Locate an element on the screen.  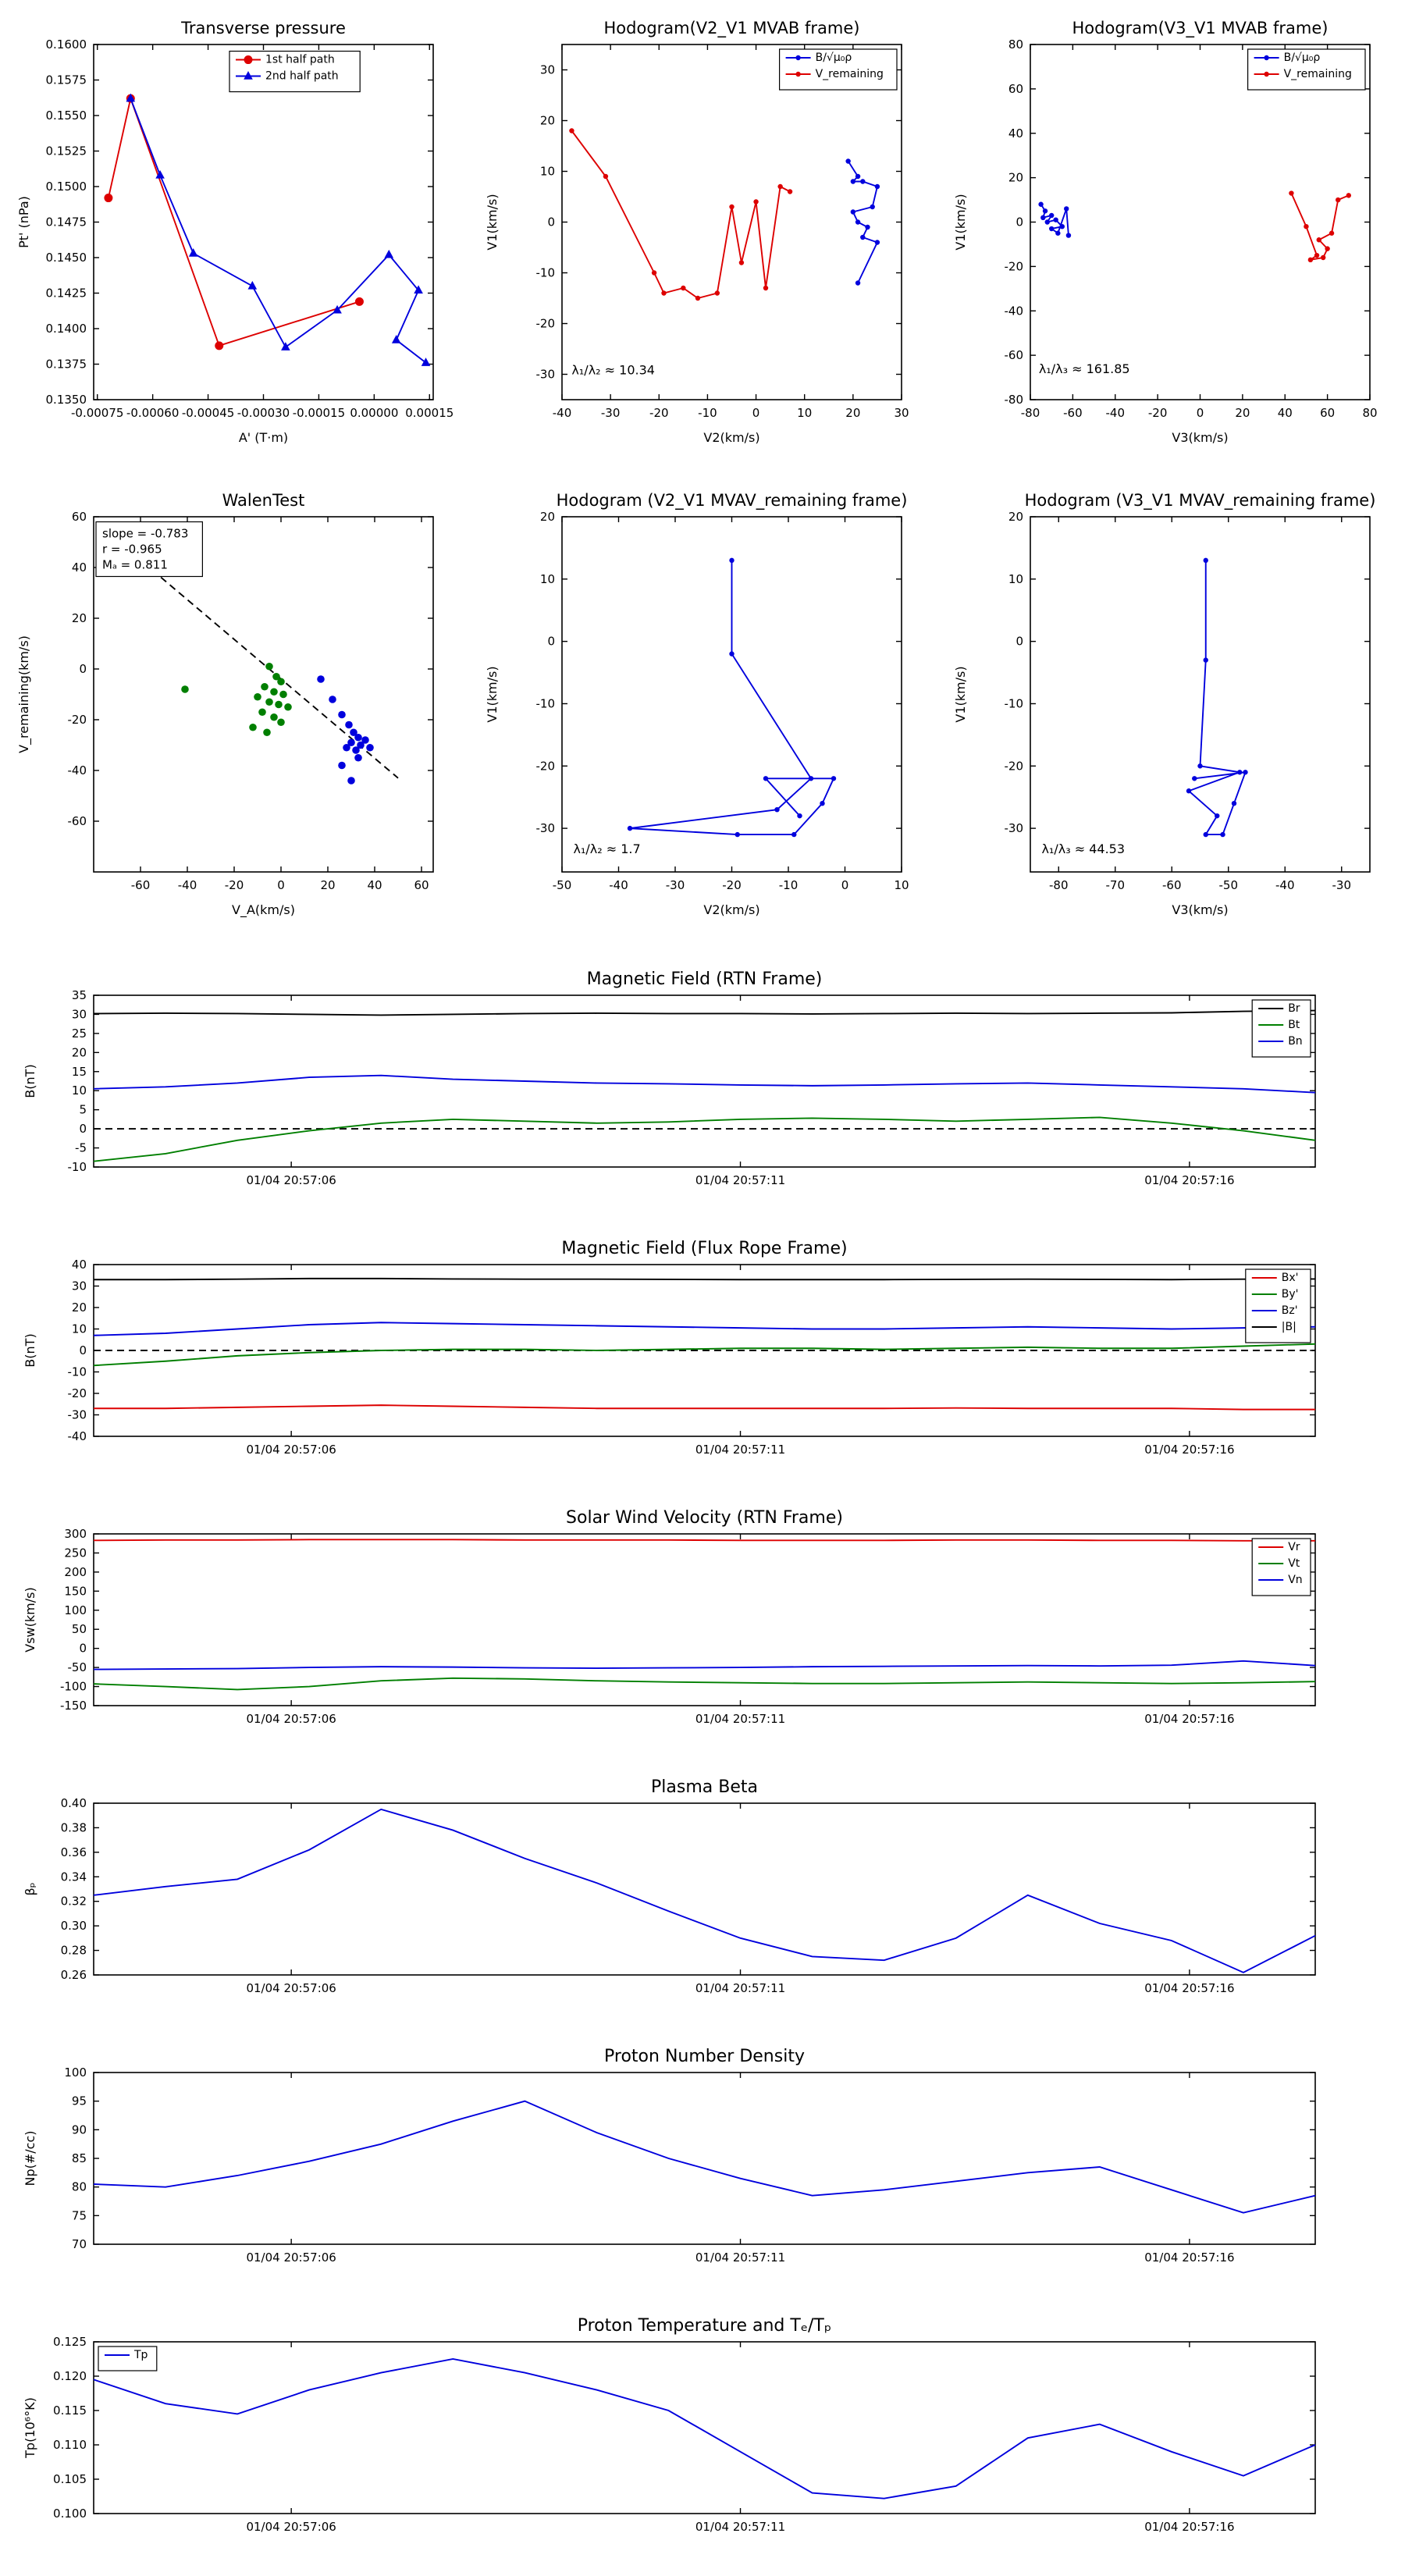
svg-text: 0.32 is located at coordinates (74, 1902).